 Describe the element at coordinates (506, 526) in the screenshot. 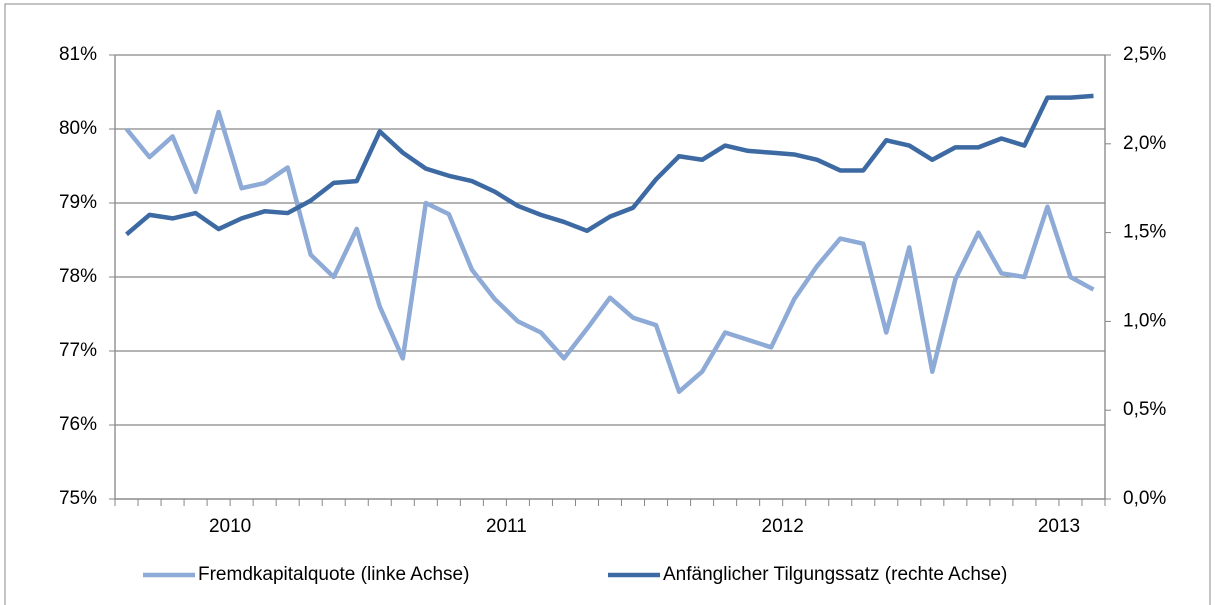

I see `x-tick-label: 2011` at that location.